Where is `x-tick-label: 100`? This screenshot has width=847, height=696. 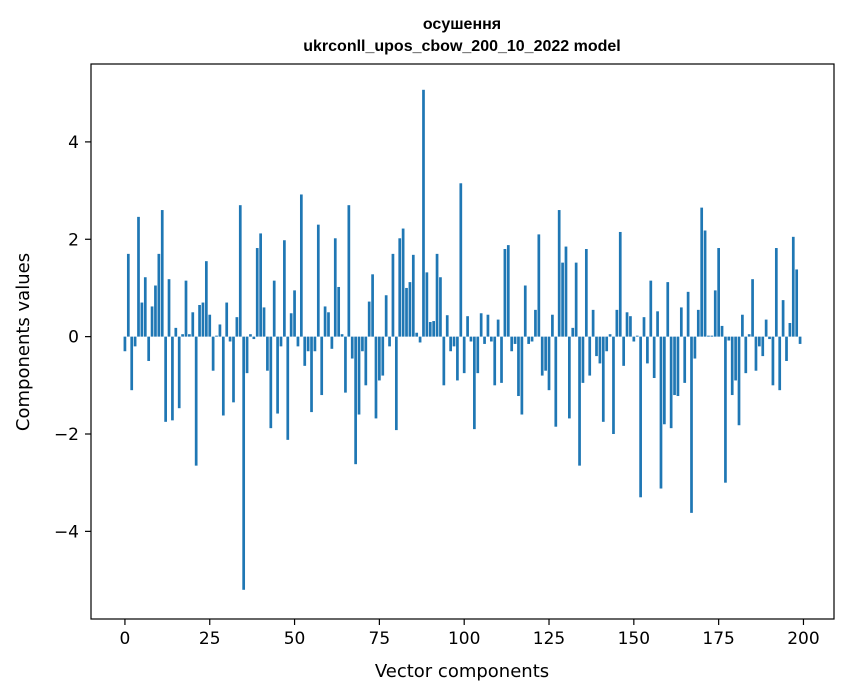
x-tick-label: 100 is located at coordinates (464, 639).